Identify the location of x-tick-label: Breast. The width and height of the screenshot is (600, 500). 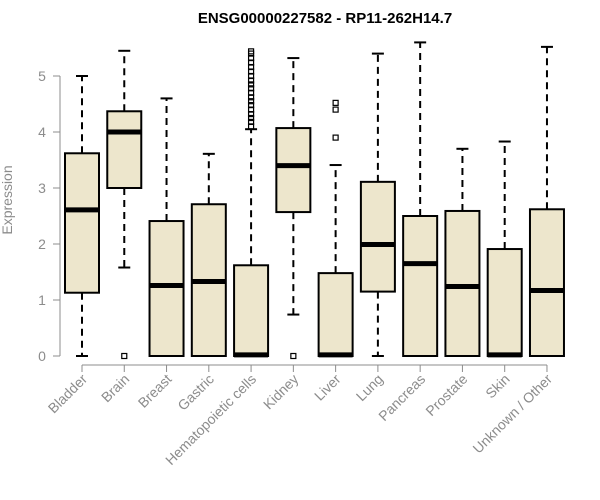
(155, 391).